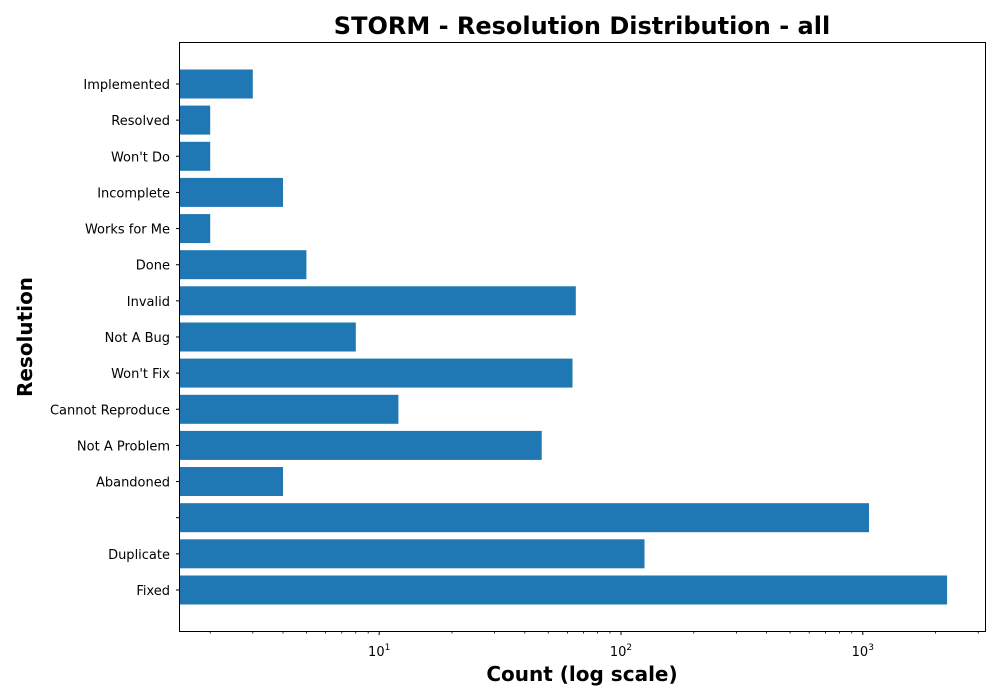  What do you see at coordinates (863, 651) in the screenshot?
I see `x-tick-label: 10³` at bounding box center [863, 651].